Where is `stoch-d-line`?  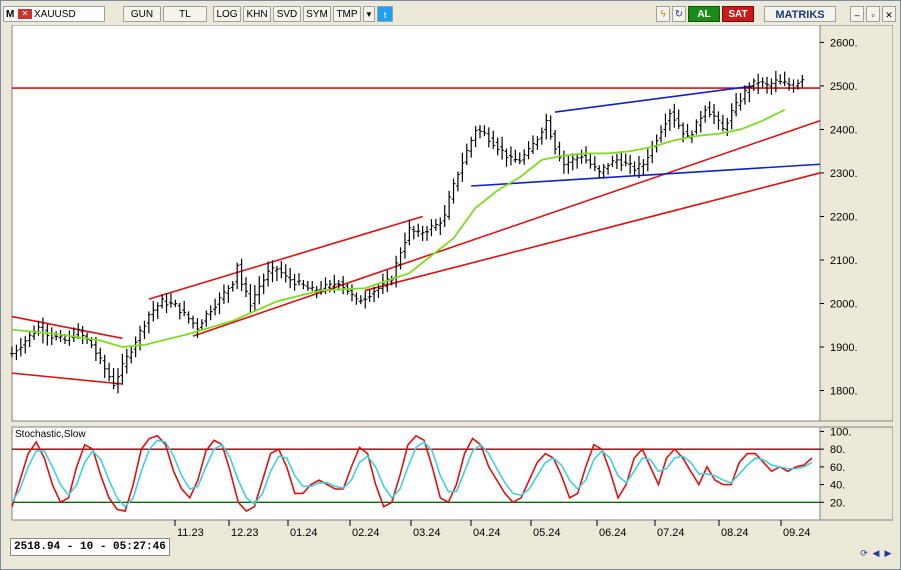
stoch-d-line is located at coordinates (412, 473).